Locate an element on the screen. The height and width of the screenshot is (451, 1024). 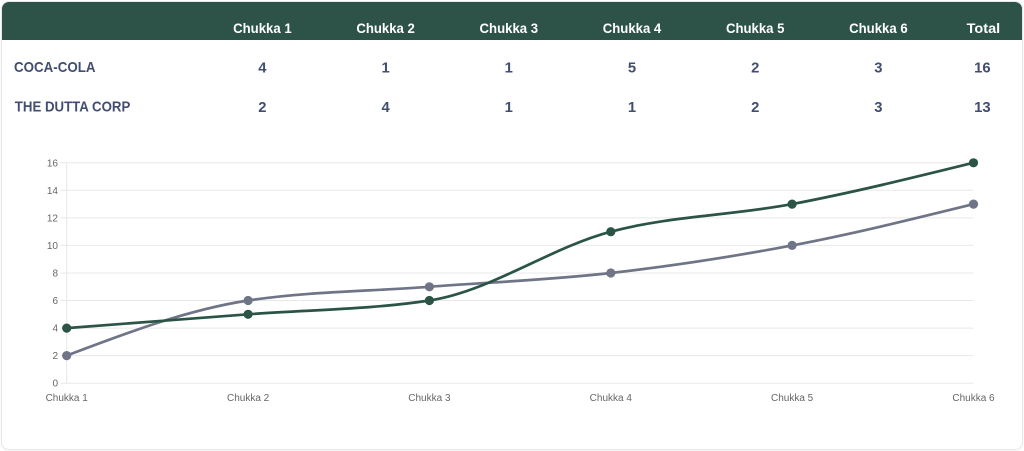
svg-text: 0 is located at coordinates (55, 384).